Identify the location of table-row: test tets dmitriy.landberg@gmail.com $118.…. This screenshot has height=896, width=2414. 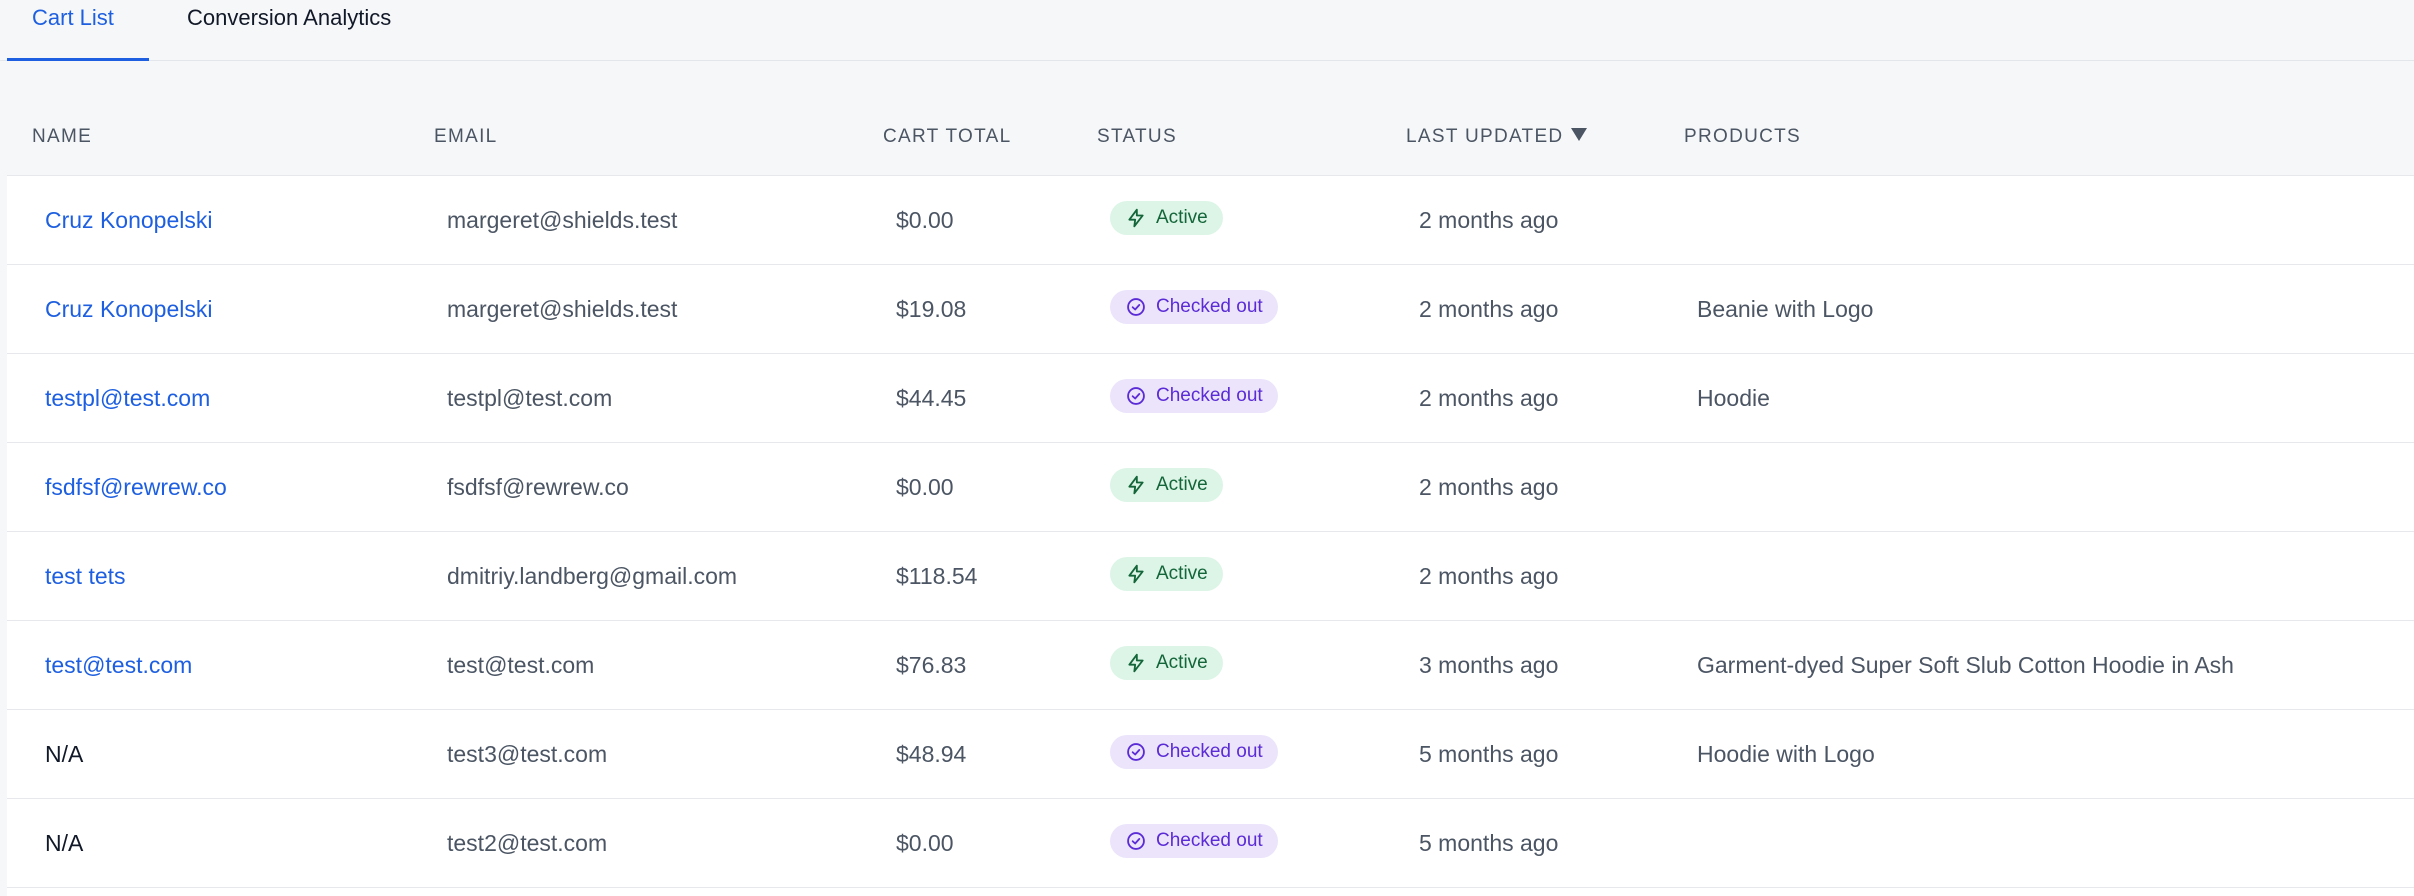
(1210, 576).